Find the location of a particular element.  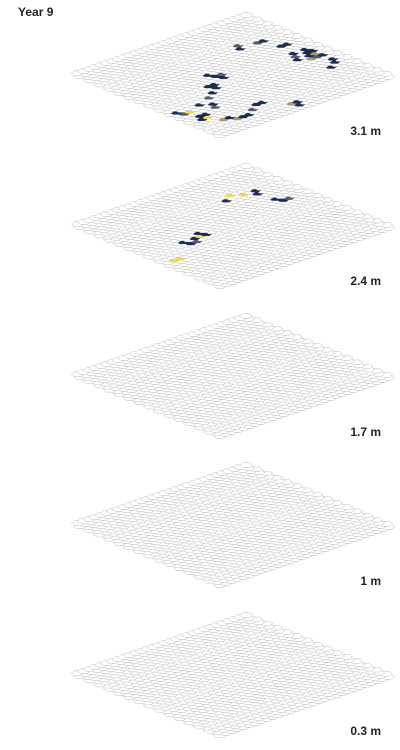

depth-layer: 0.3 m is located at coordinates (233, 675).